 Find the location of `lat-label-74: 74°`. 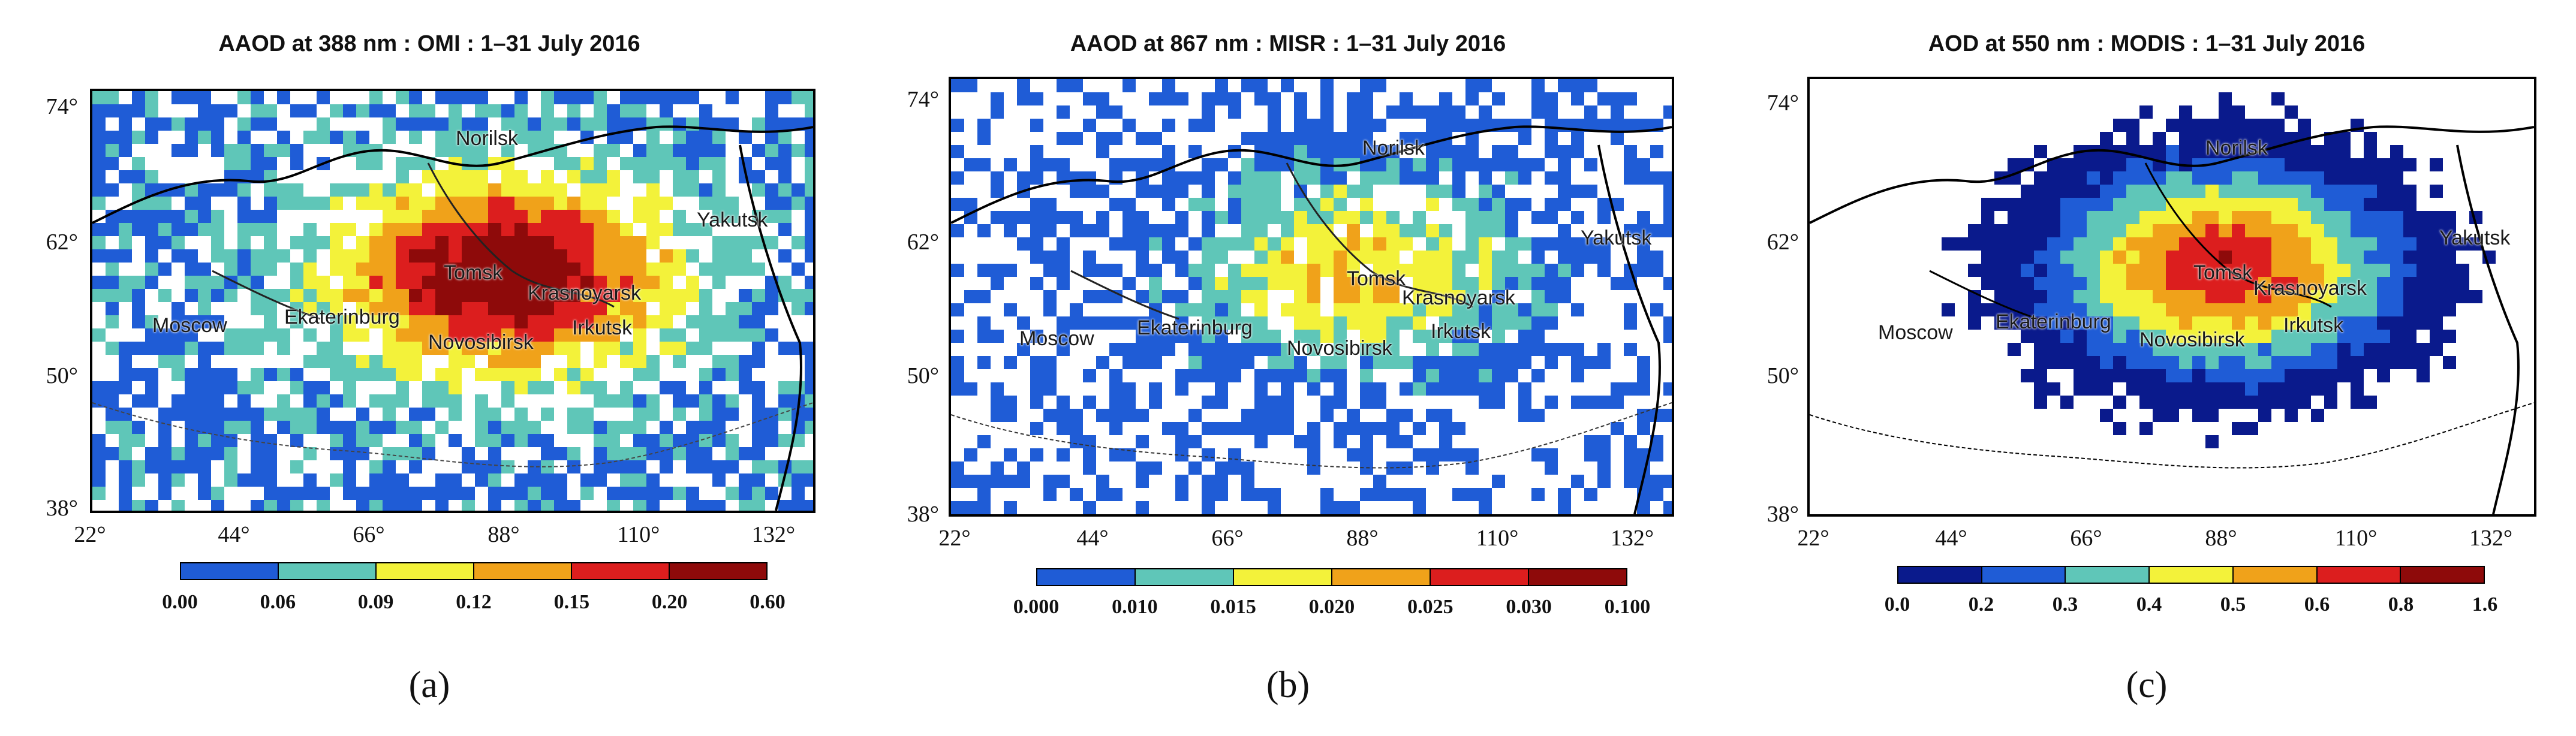

lat-label-74: 74° is located at coordinates (923, 100).